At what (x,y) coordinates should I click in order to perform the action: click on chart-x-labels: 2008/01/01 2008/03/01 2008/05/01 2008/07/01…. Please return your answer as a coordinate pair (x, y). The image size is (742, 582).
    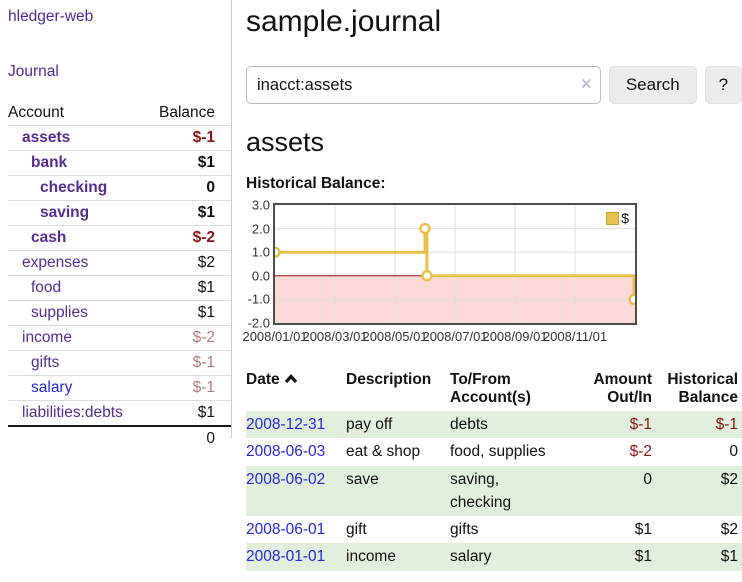
    Looking at the image, I should click on (438, 338).